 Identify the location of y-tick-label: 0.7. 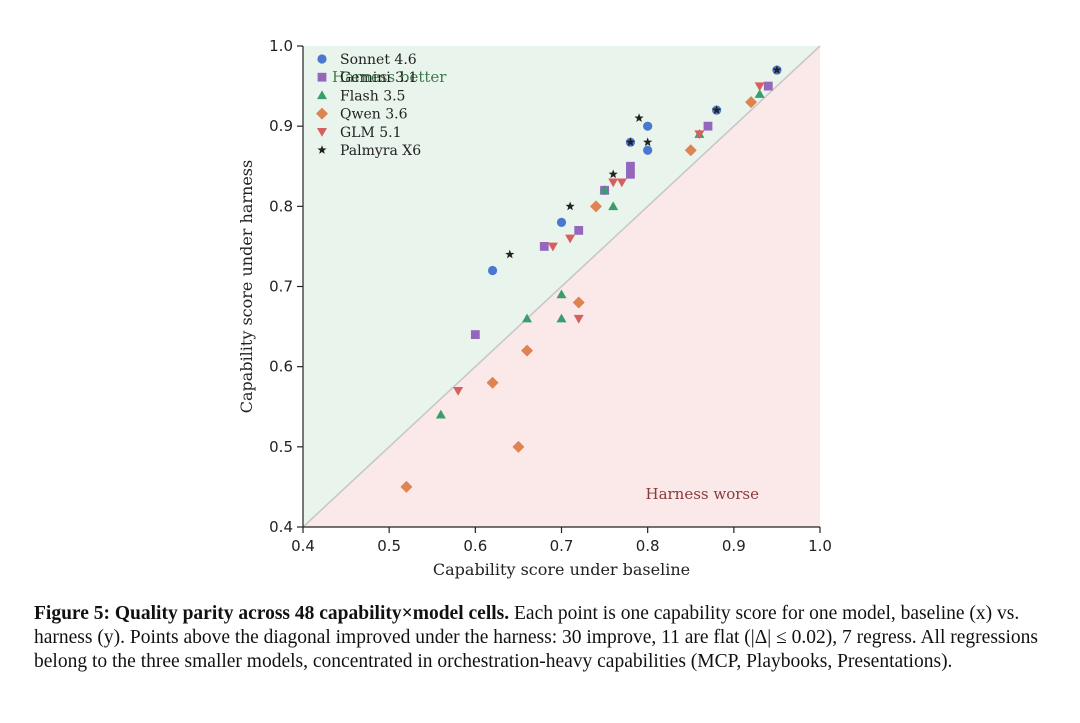
(281, 287).